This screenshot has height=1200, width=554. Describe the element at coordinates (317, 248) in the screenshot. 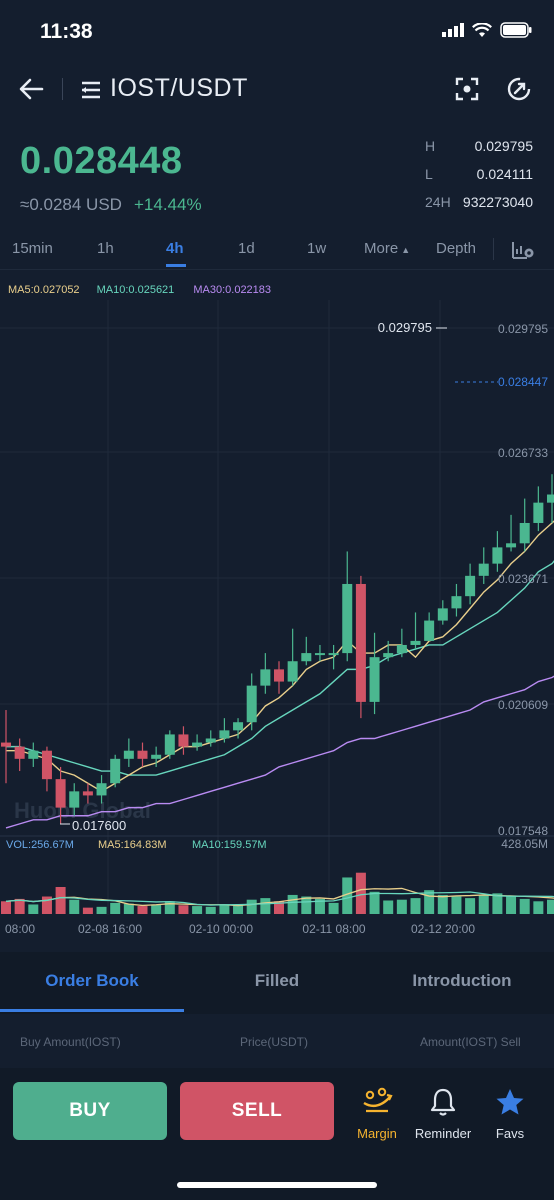

I see `tab-1w: 1w` at that location.